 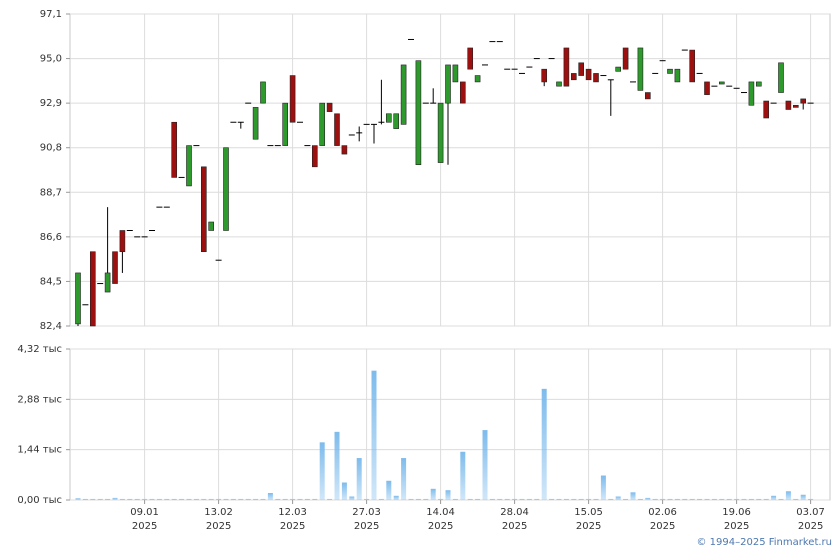 I want to click on y-tick-label: 82,4, so click(x=51, y=326).